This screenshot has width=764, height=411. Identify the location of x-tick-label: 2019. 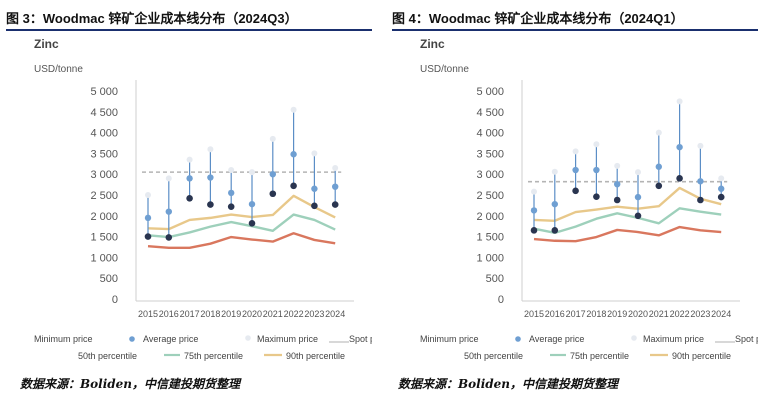
(617, 314).